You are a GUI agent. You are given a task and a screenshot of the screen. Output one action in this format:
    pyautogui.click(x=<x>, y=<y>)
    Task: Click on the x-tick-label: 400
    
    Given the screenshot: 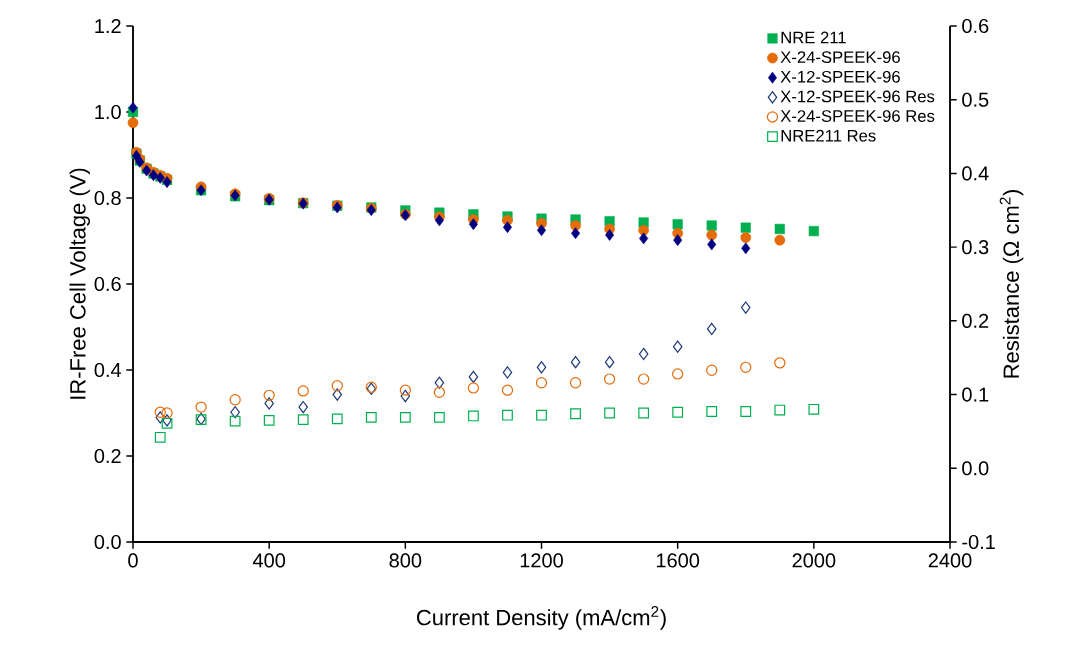 What is the action you would take?
    pyautogui.click(x=269, y=560)
    